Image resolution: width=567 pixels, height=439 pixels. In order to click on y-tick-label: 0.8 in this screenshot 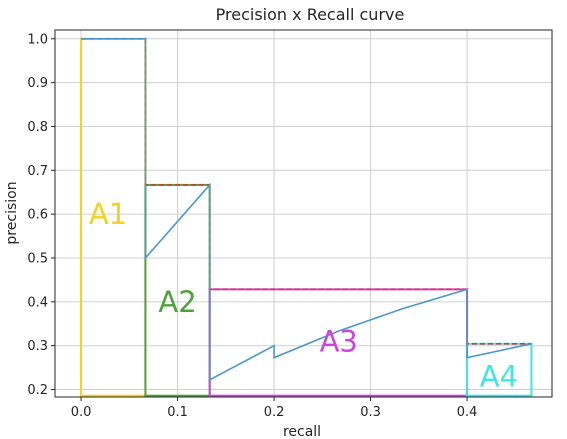, I will do `click(37, 127)`.